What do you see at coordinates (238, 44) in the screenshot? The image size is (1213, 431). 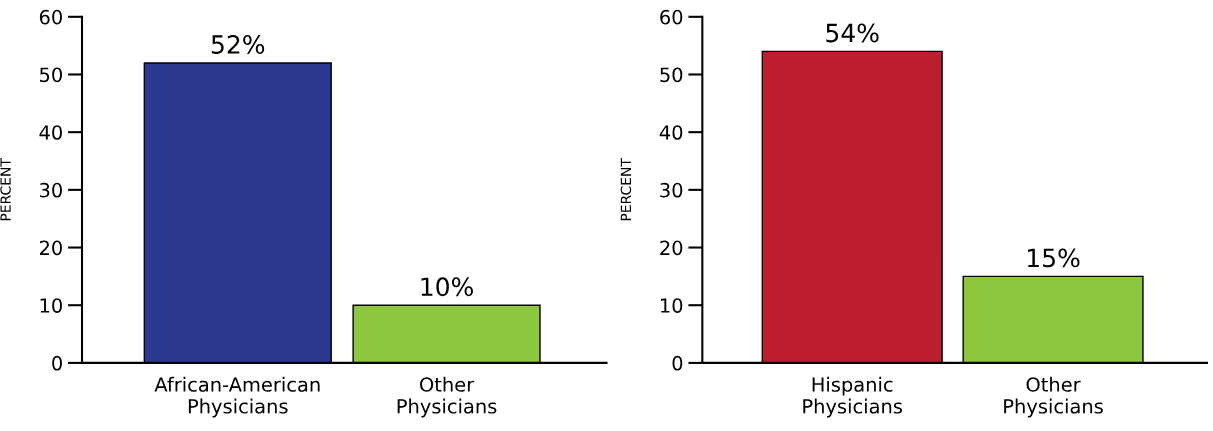 I see `data-label: 52%` at bounding box center [238, 44].